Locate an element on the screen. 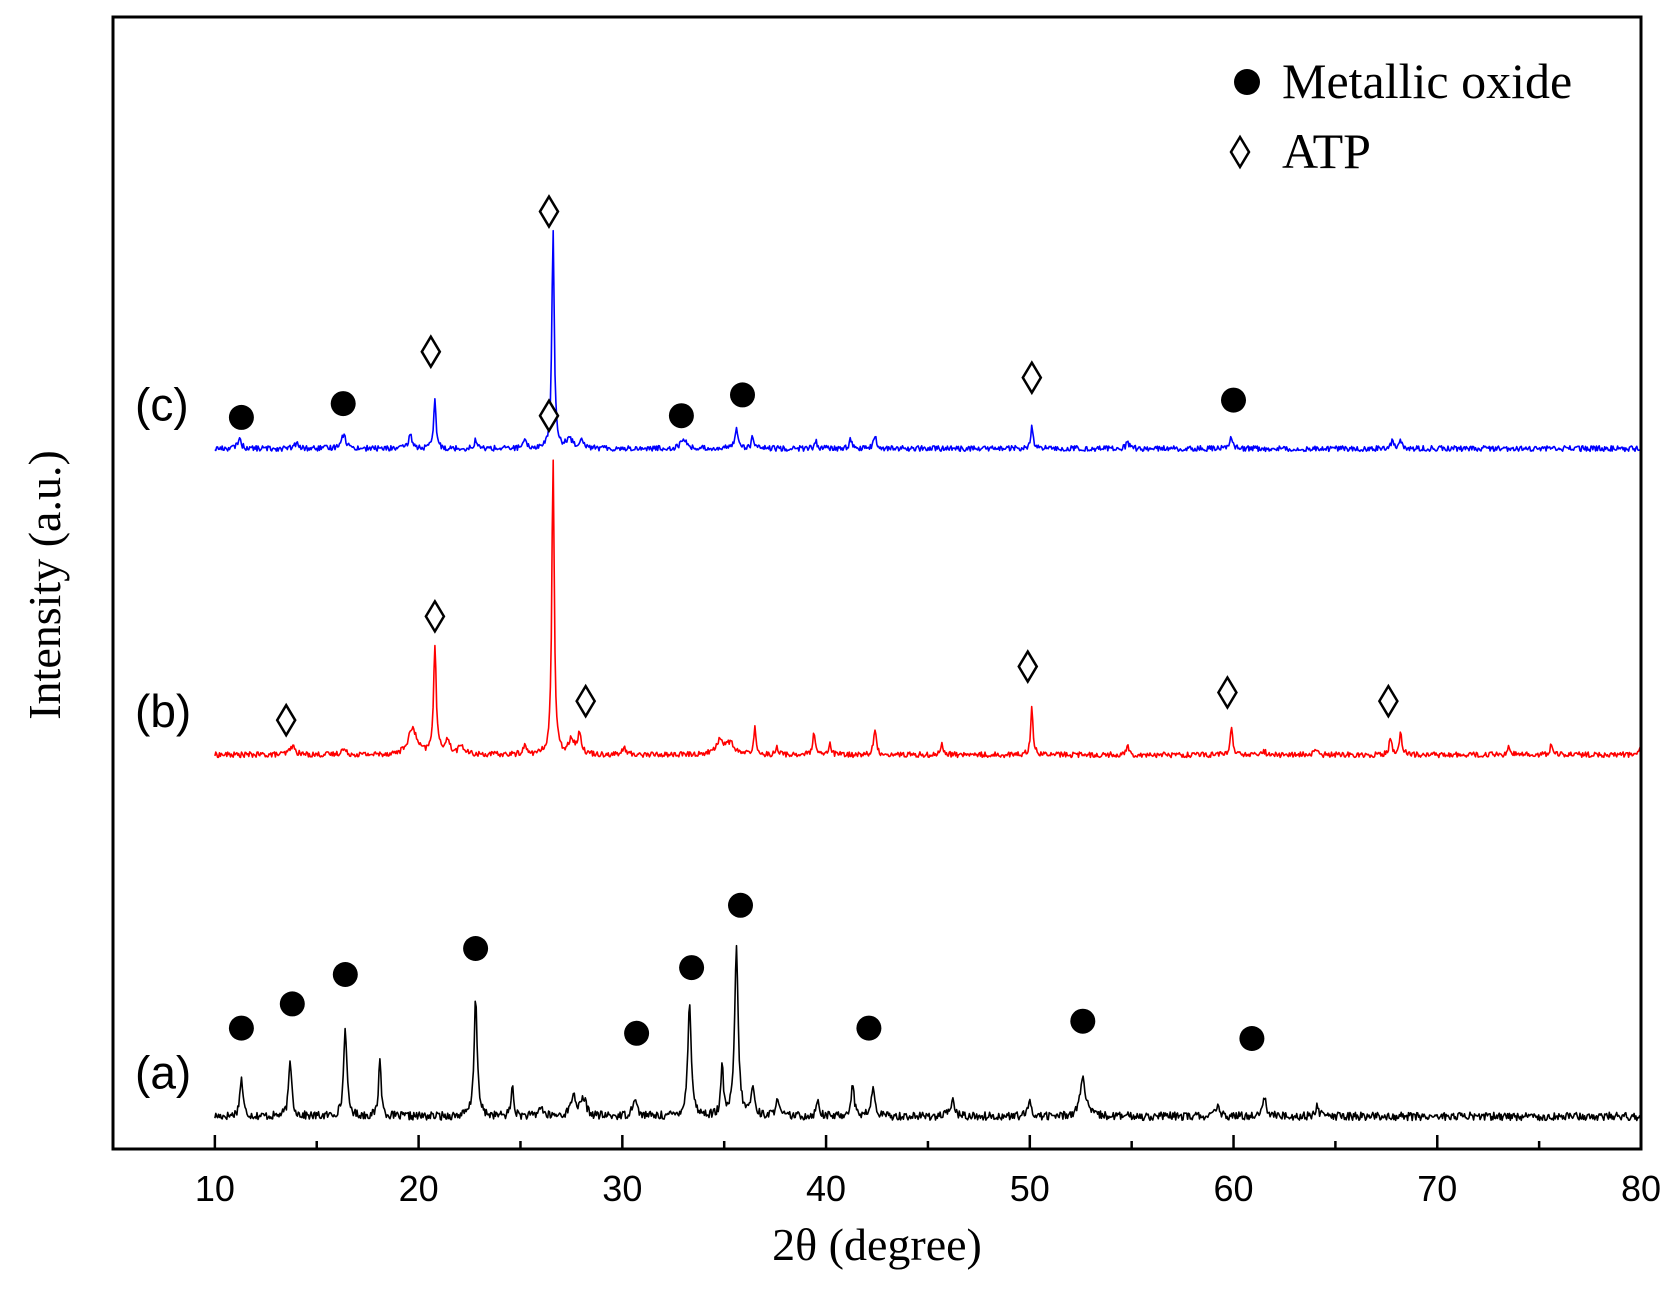 Image resolution: width=1665 pixels, height=1314 pixels. y-axis-title: Intensity (a.u.) is located at coordinates (44, 585).